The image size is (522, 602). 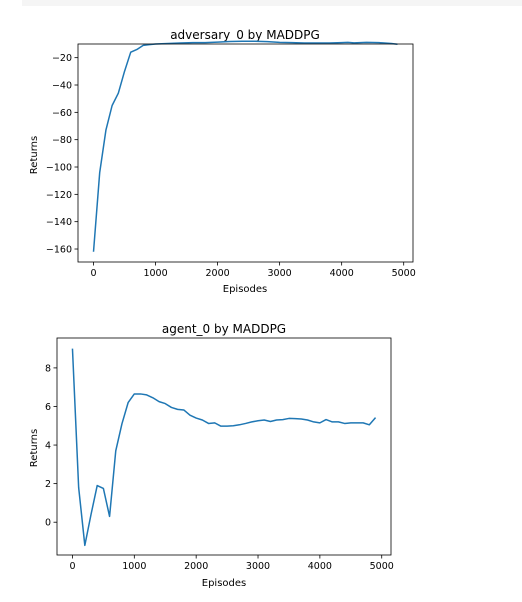 What do you see at coordinates (59, 250) in the screenshot?
I see `y-tick-label: −160` at bounding box center [59, 250].